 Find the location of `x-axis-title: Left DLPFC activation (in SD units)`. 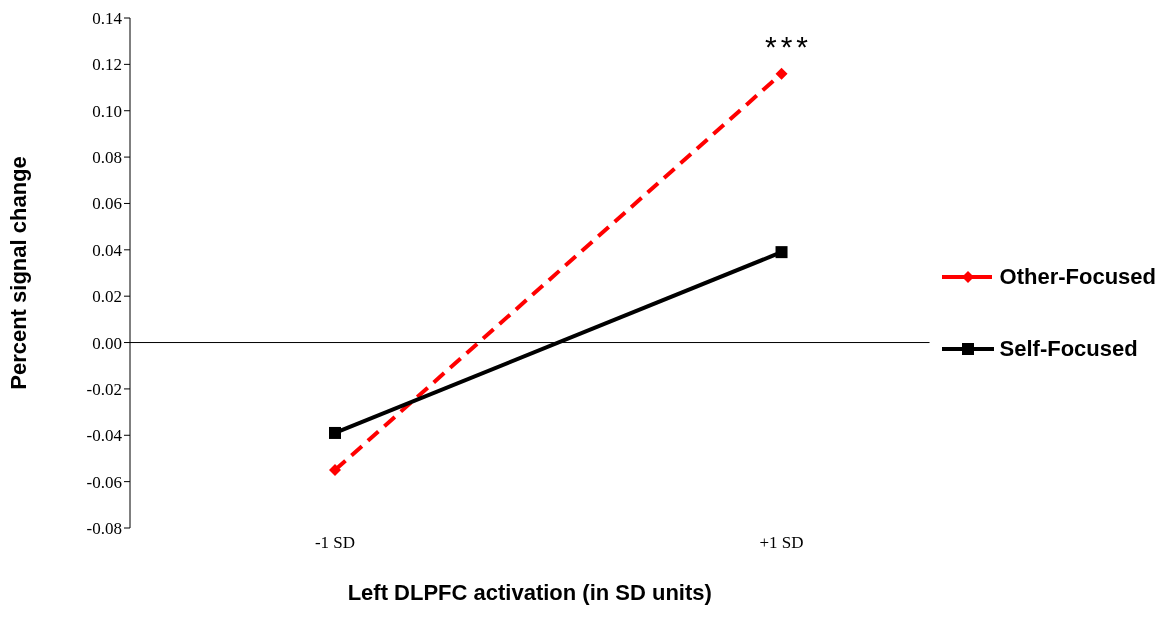

x-axis-title: Left DLPFC activation (in SD units) is located at coordinates (529, 592).